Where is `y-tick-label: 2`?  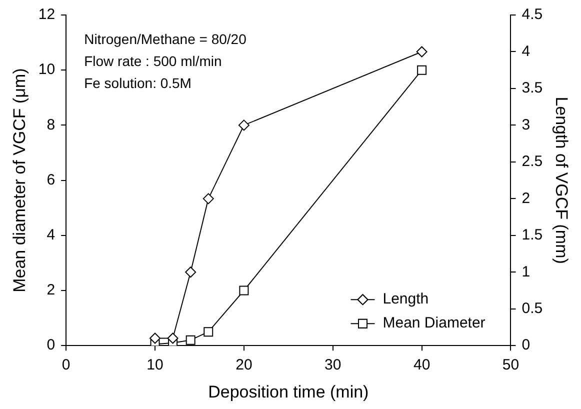 y-tick-label: 2 is located at coordinates (51, 290).